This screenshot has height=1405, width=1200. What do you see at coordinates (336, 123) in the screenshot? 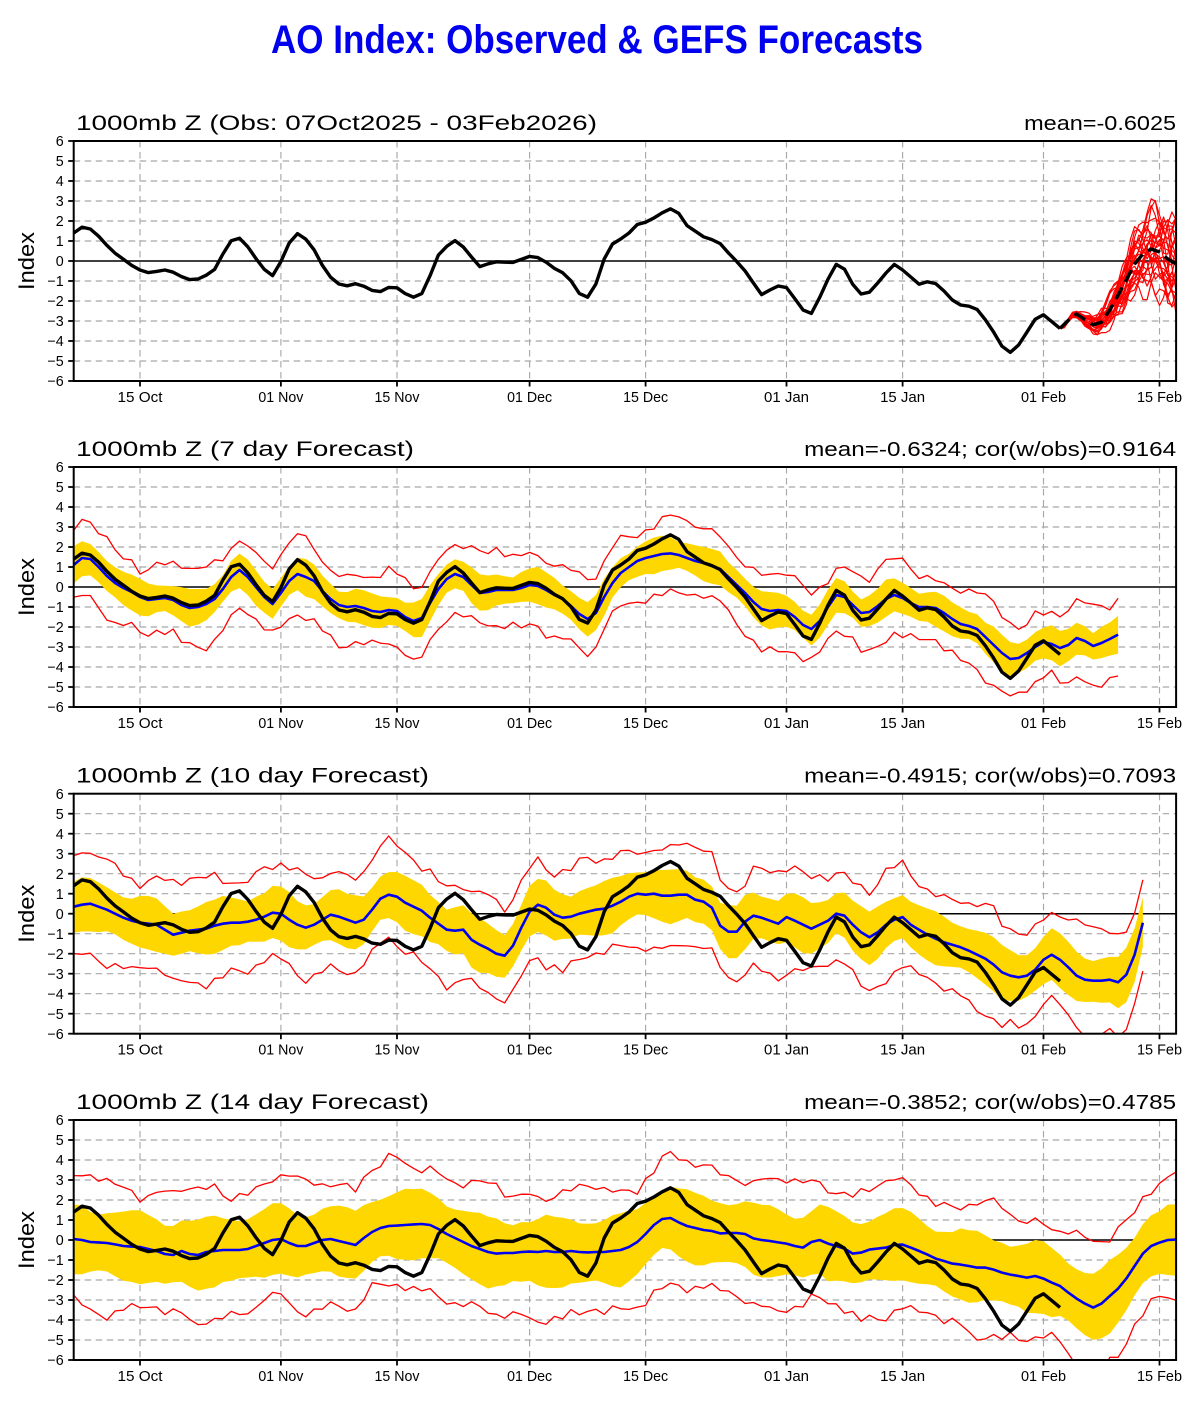
I see `svg-text:1000mb Z (Obs: 07Oct2025 - 03F: 1000mb Z (Obs: 07Oct2025 - 03Feb2026)` at bounding box center [336, 123].